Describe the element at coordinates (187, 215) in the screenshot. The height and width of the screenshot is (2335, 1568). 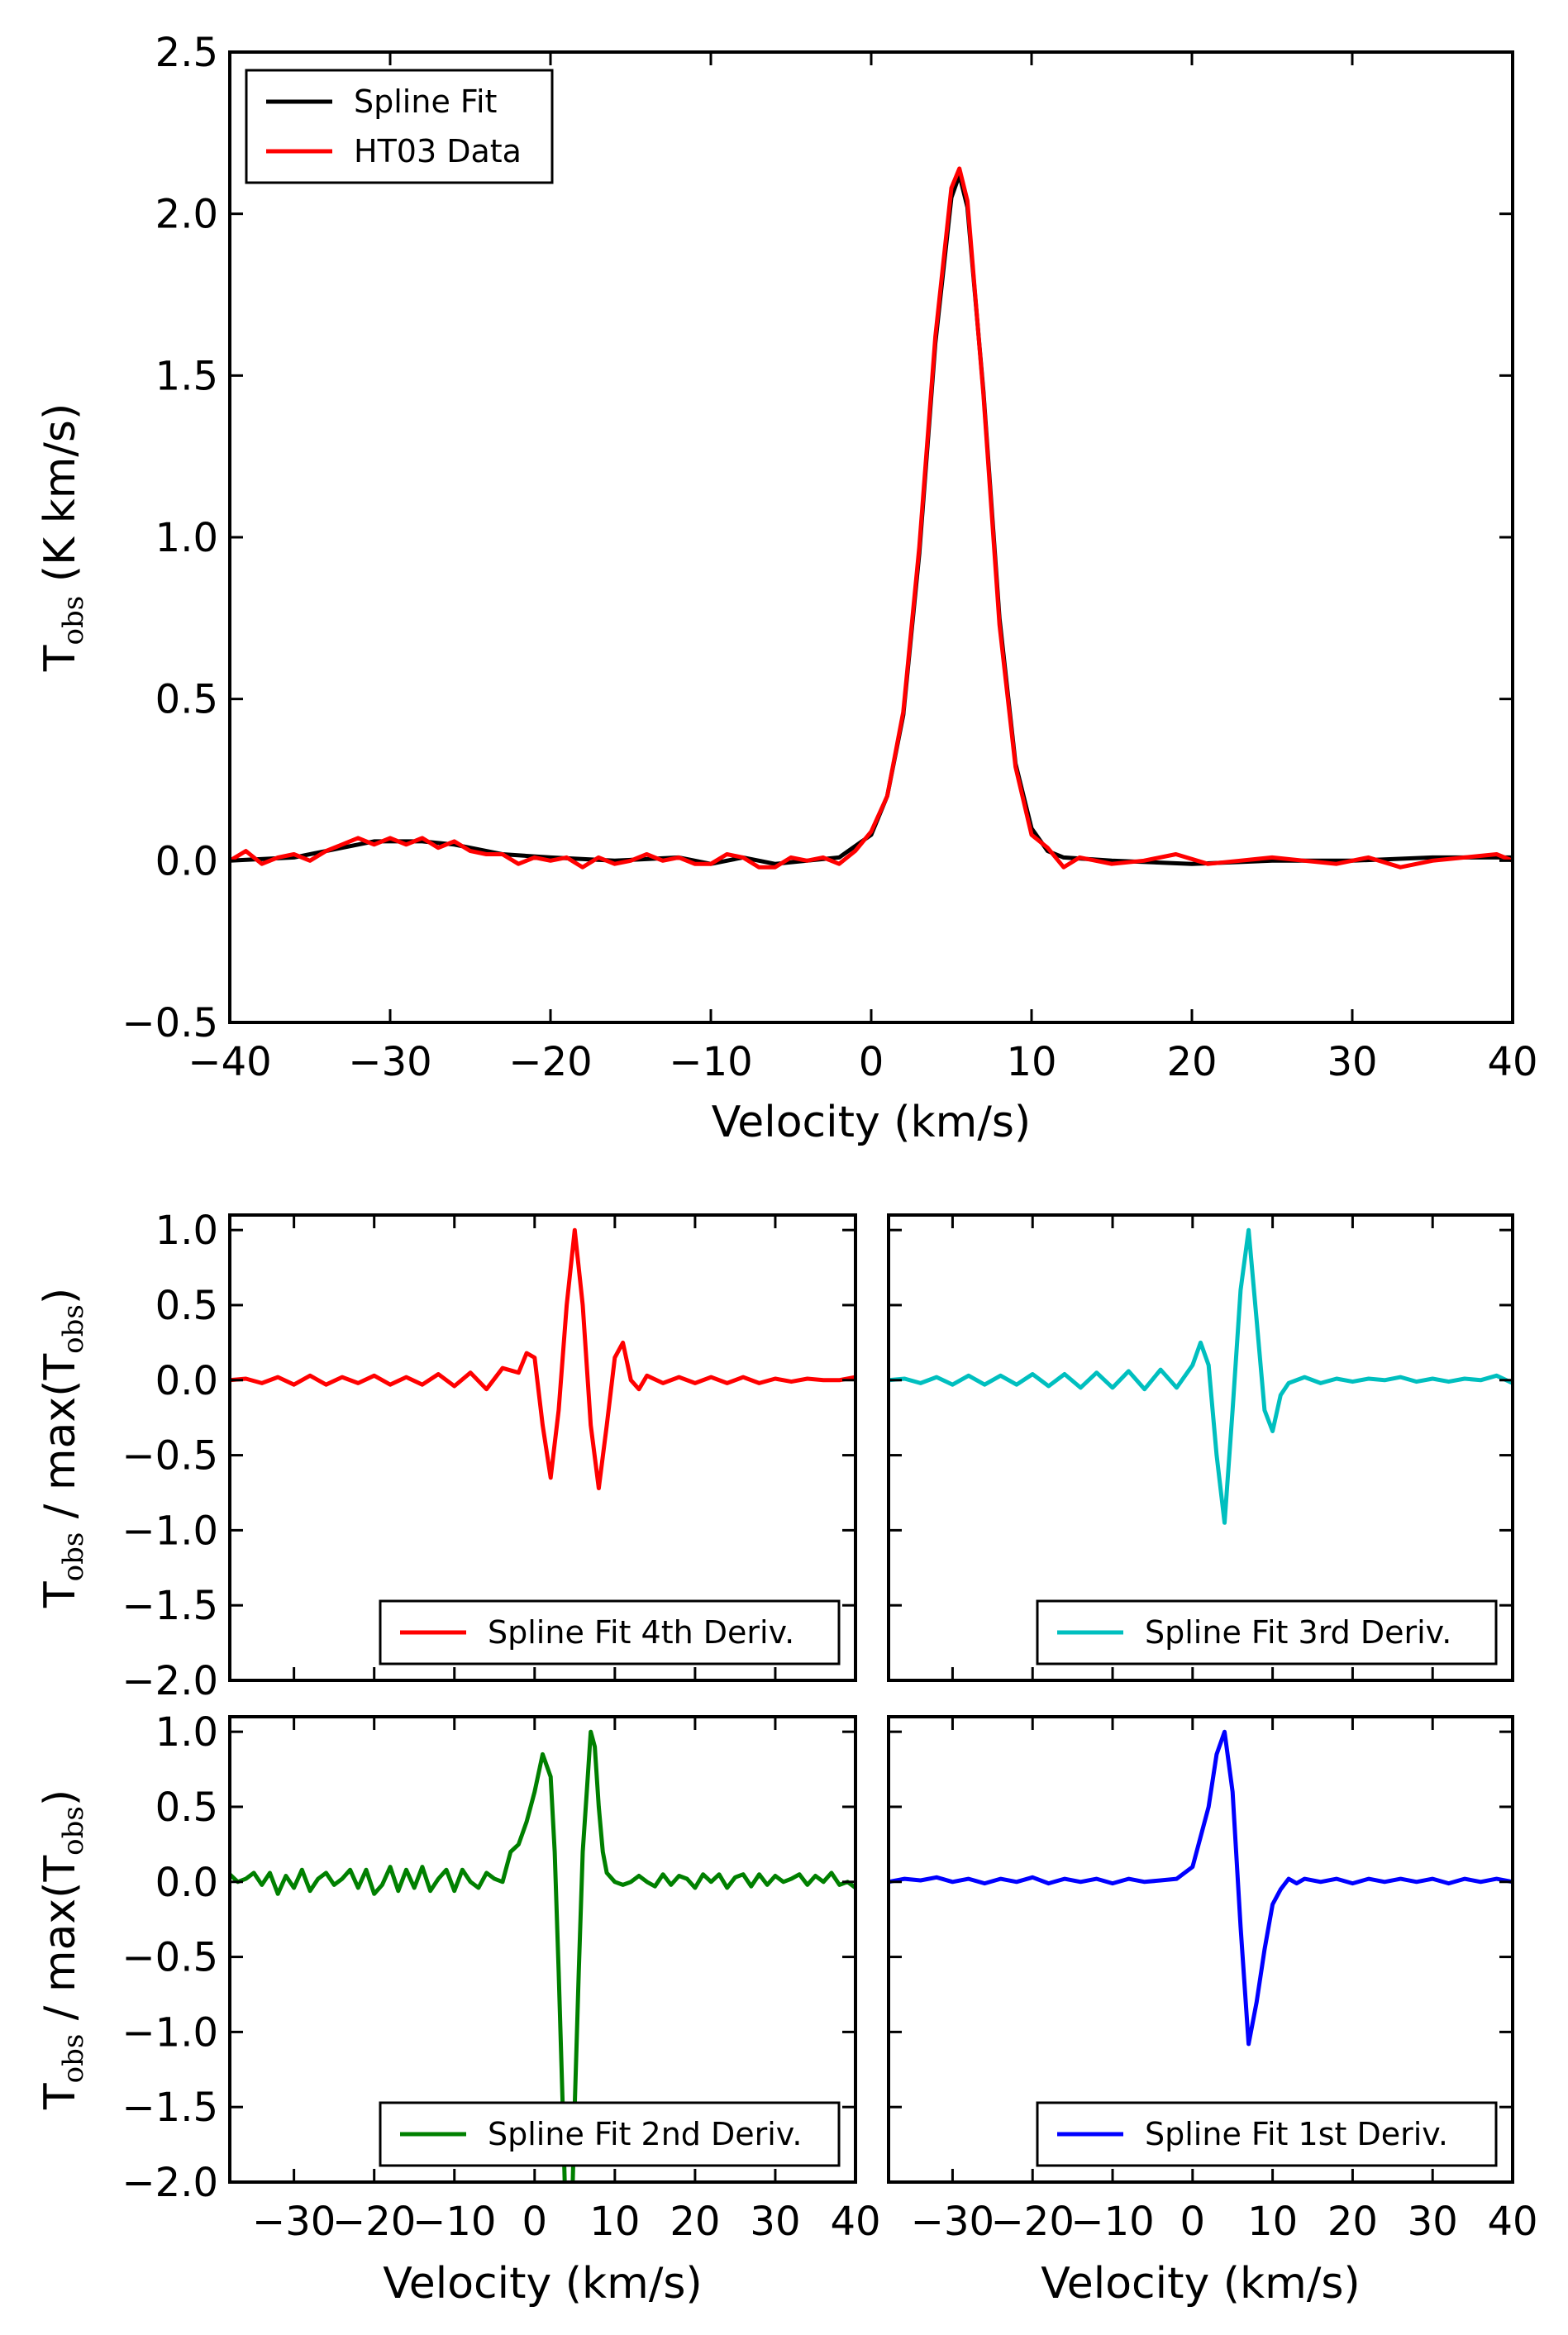
I see `y-tick-label: 2.0` at that location.